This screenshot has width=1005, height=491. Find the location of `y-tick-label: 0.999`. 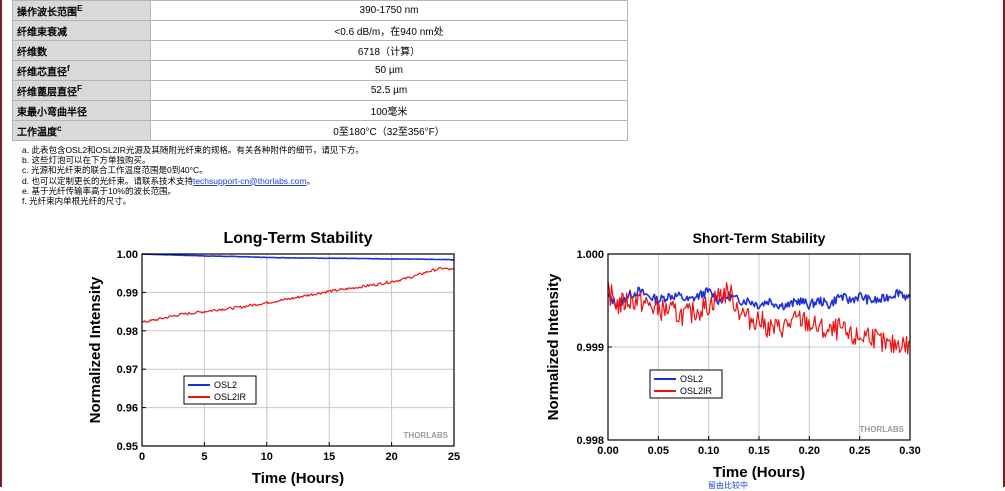

y-tick-label: 0.999 is located at coordinates (590, 348).